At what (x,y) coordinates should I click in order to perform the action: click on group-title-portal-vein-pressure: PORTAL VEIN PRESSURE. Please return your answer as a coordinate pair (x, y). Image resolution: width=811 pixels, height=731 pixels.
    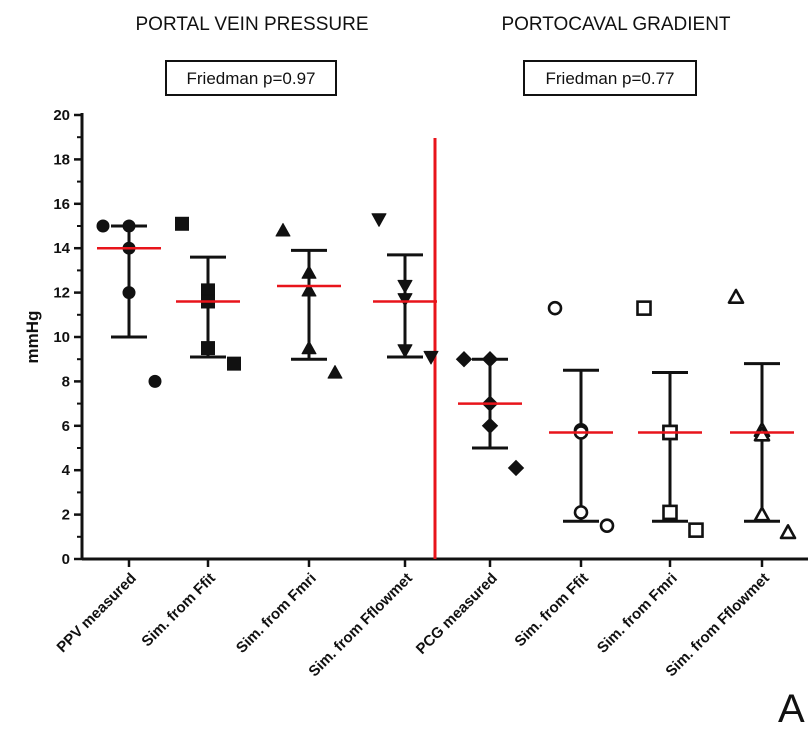
    Looking at the image, I should click on (252, 24).